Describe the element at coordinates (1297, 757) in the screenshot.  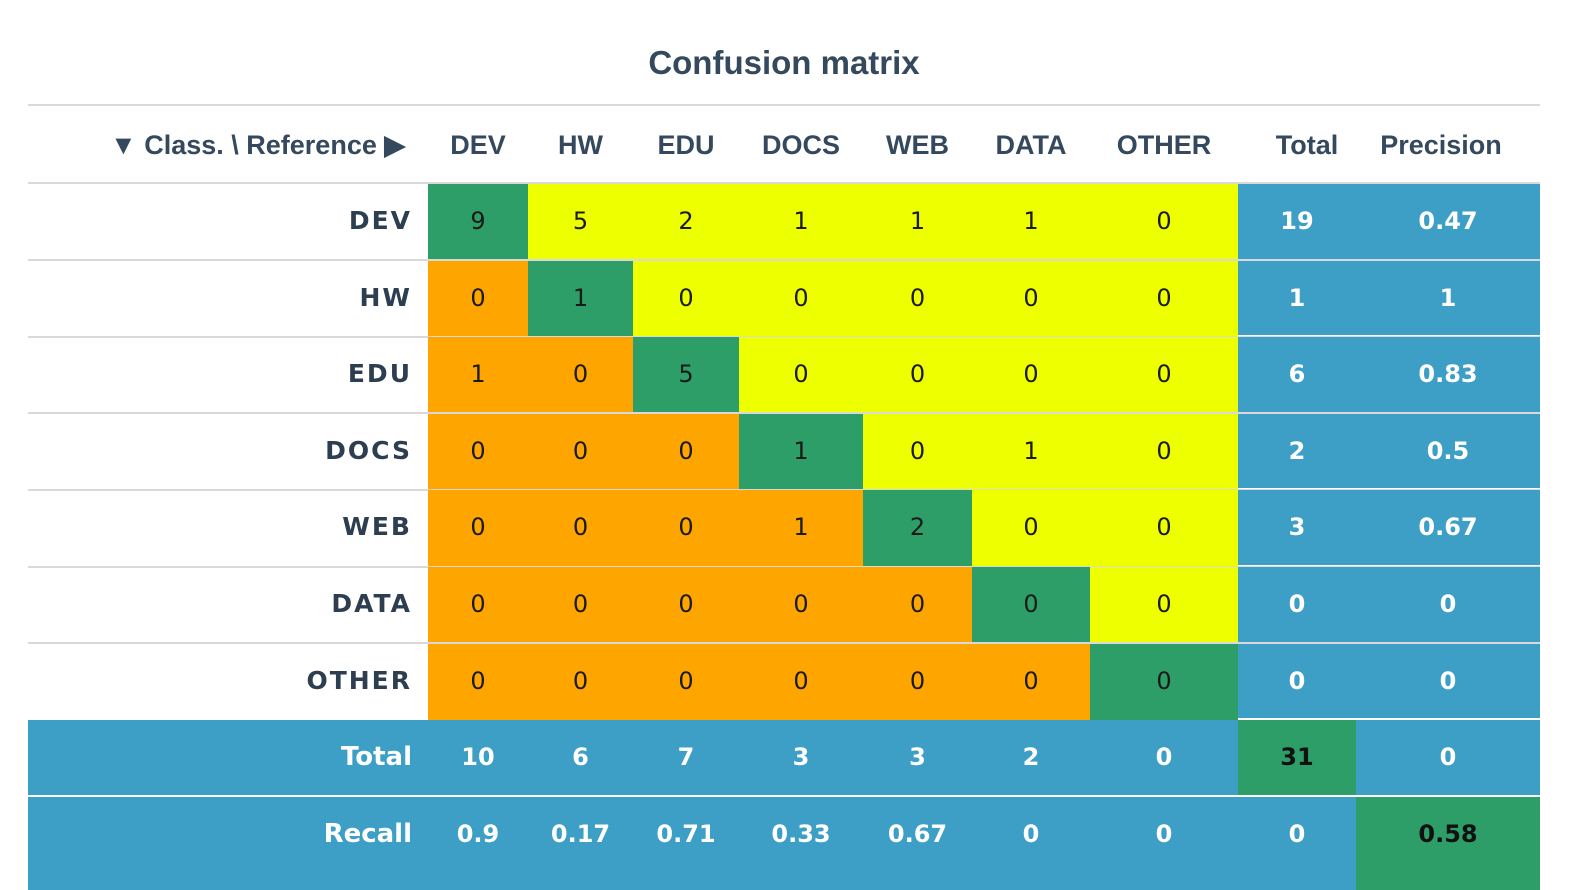
I see `grand-total-value: 31` at that location.